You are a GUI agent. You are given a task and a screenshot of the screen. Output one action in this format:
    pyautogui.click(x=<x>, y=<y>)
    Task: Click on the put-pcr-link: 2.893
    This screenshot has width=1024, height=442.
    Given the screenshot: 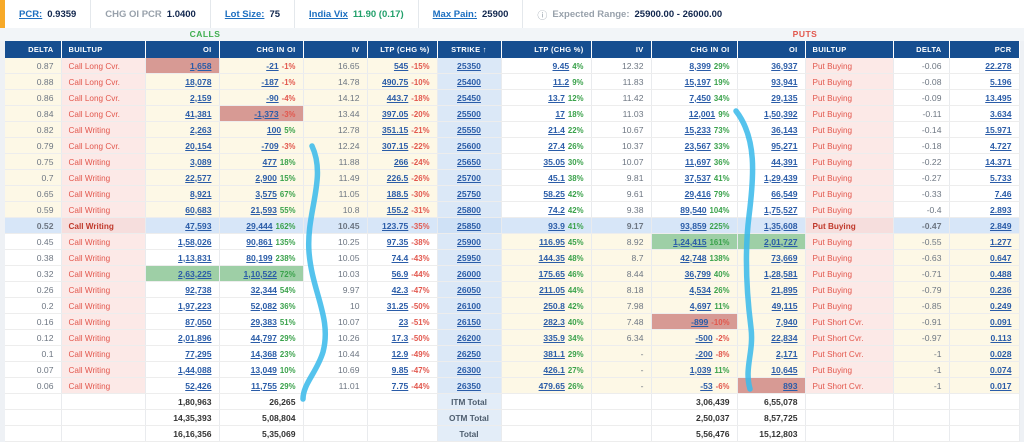 What is the action you would take?
    pyautogui.click(x=1000, y=209)
    